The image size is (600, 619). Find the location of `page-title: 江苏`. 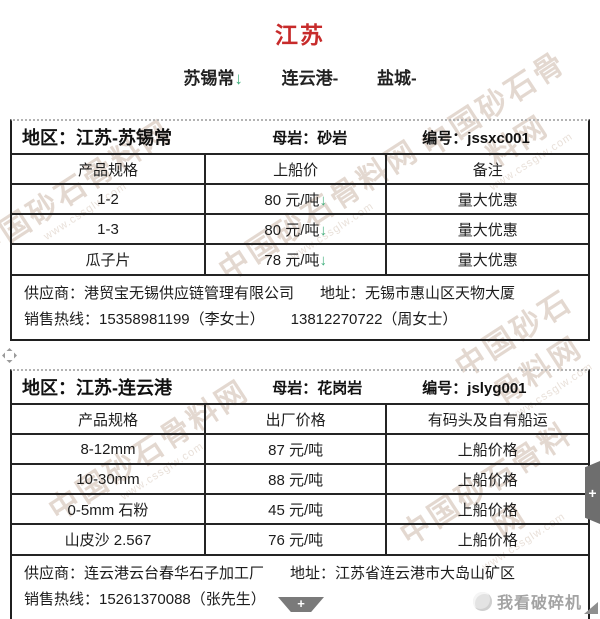

page-title: 江苏 is located at coordinates (300, 35).